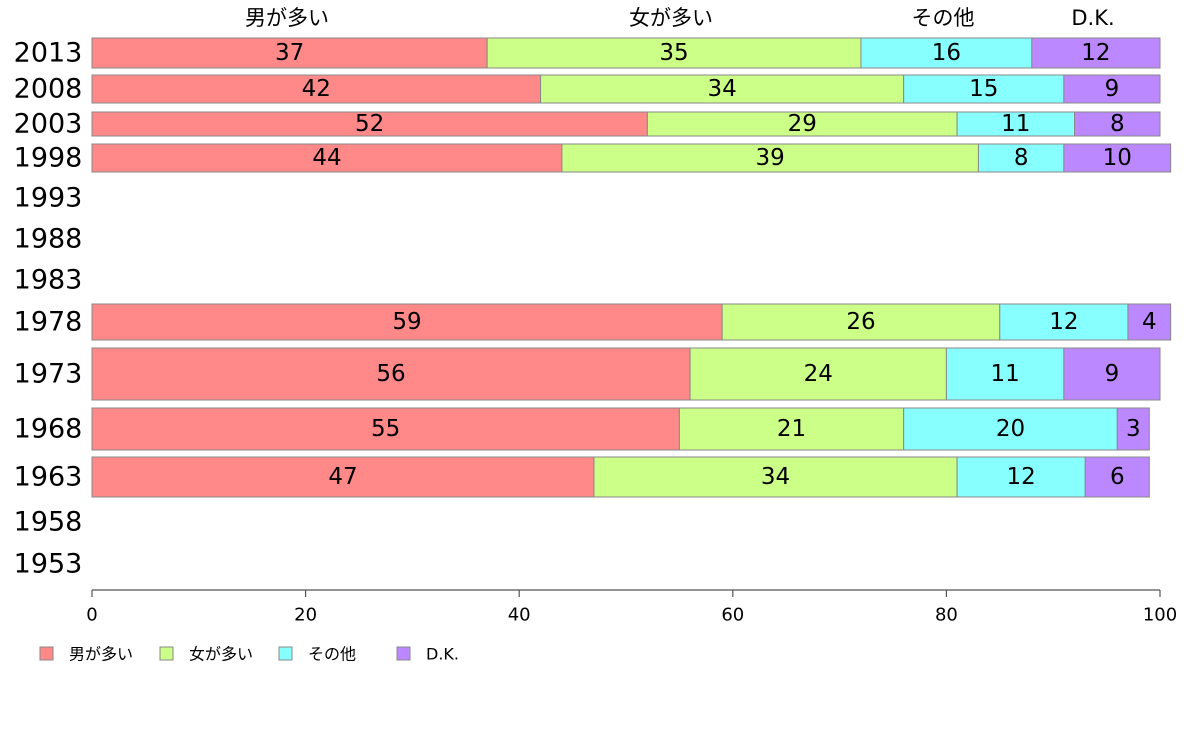 The height and width of the screenshot is (740, 1188). I want to click on value-label-1973-series-2: 24, so click(818, 374).